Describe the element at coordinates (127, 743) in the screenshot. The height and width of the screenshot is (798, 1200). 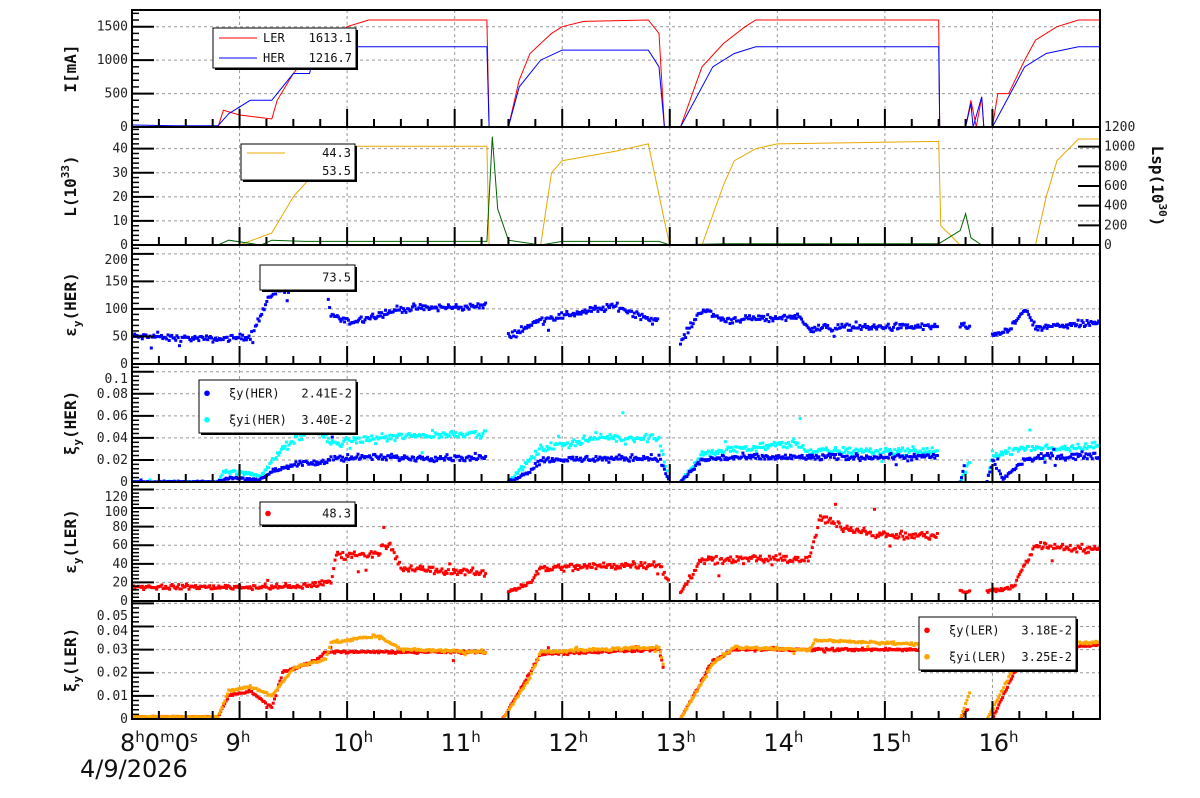
I see `time-value: 8` at that location.